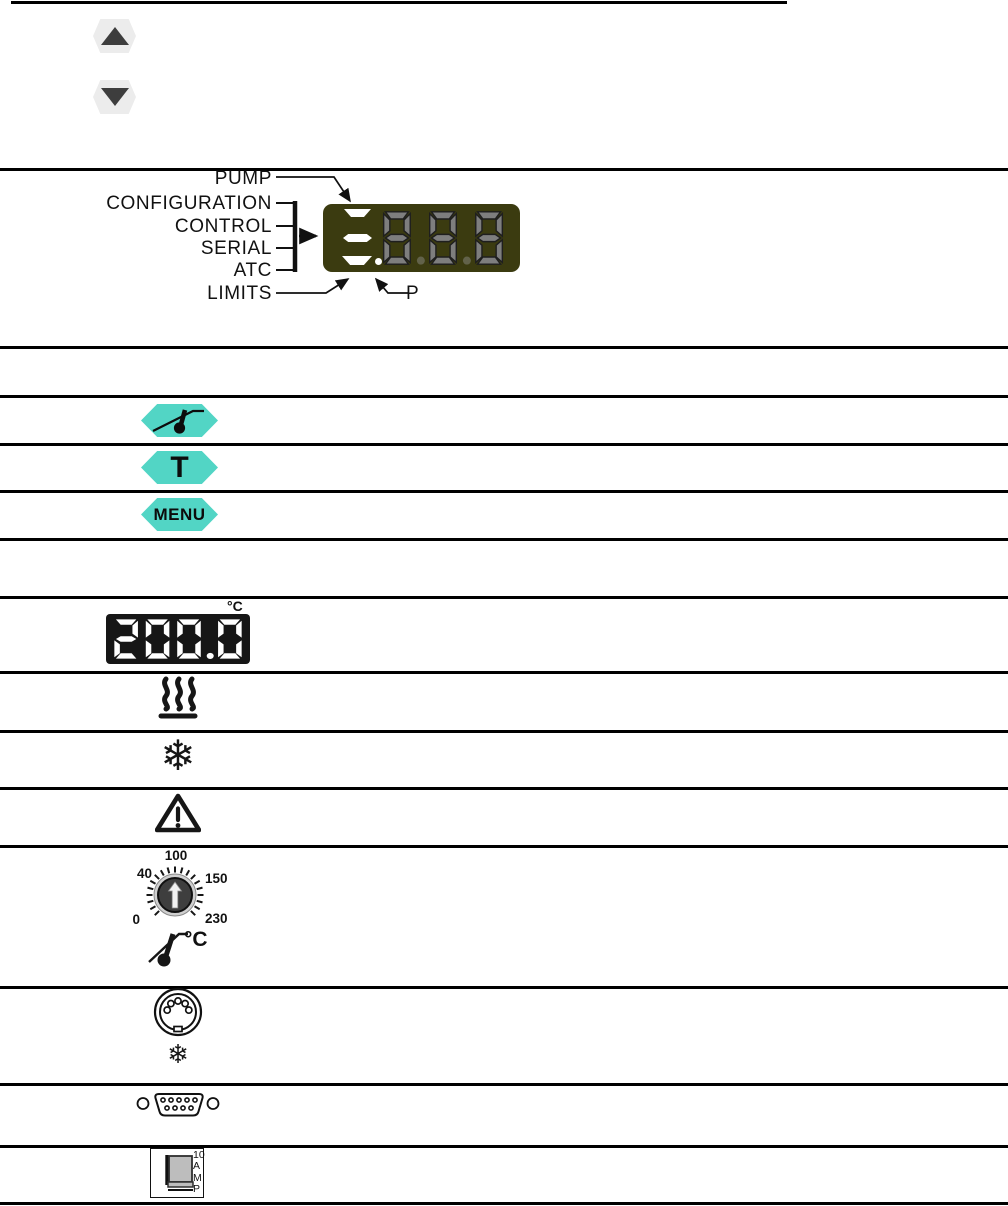 The image size is (1008, 1206). I want to click on menu-key-label: MENU, so click(179, 514).